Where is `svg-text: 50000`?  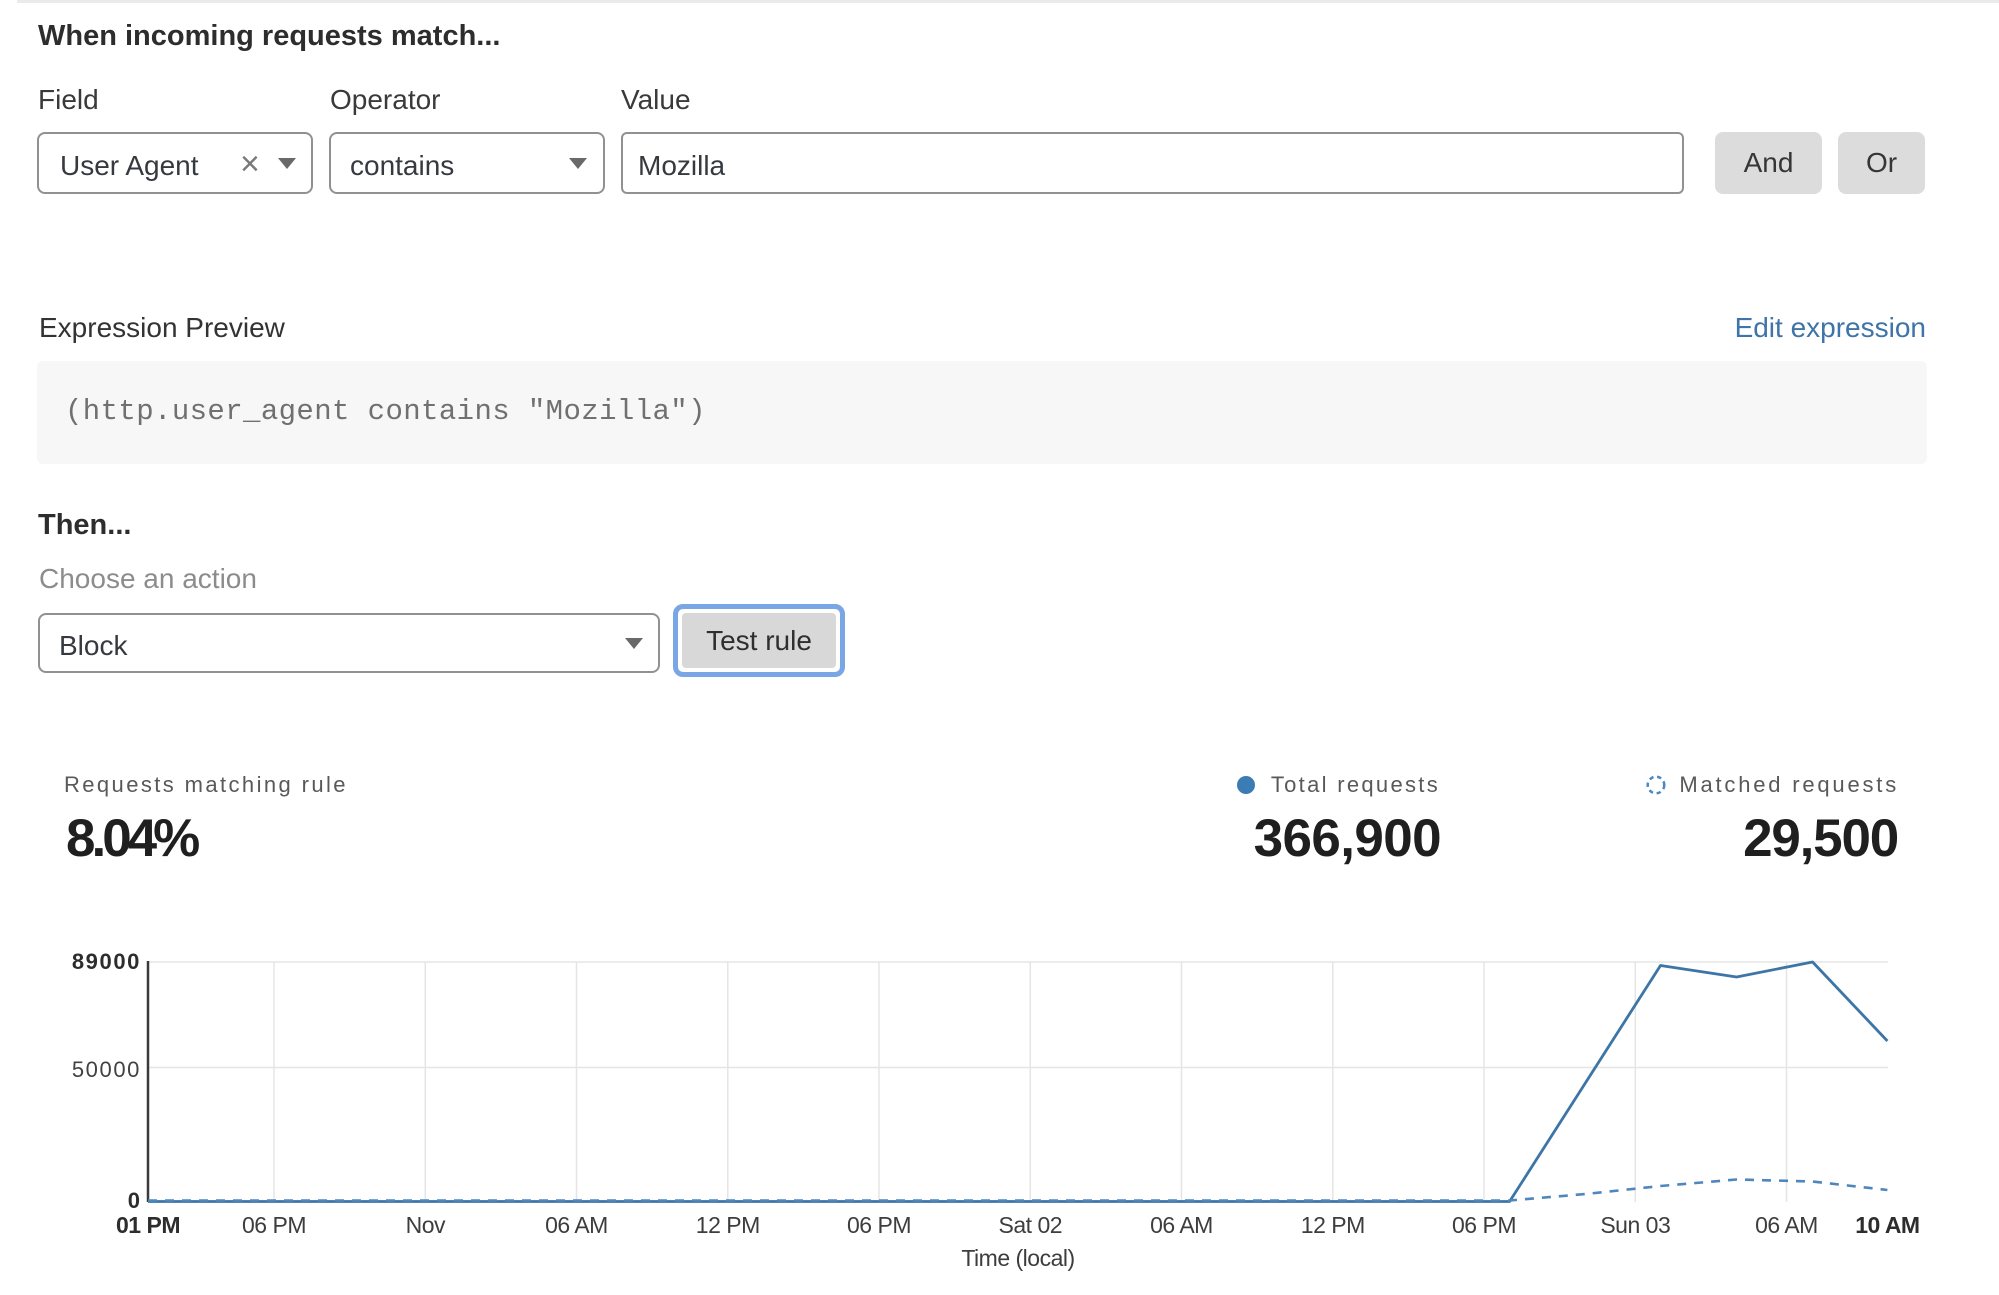 svg-text: 50000 is located at coordinates (106, 1069).